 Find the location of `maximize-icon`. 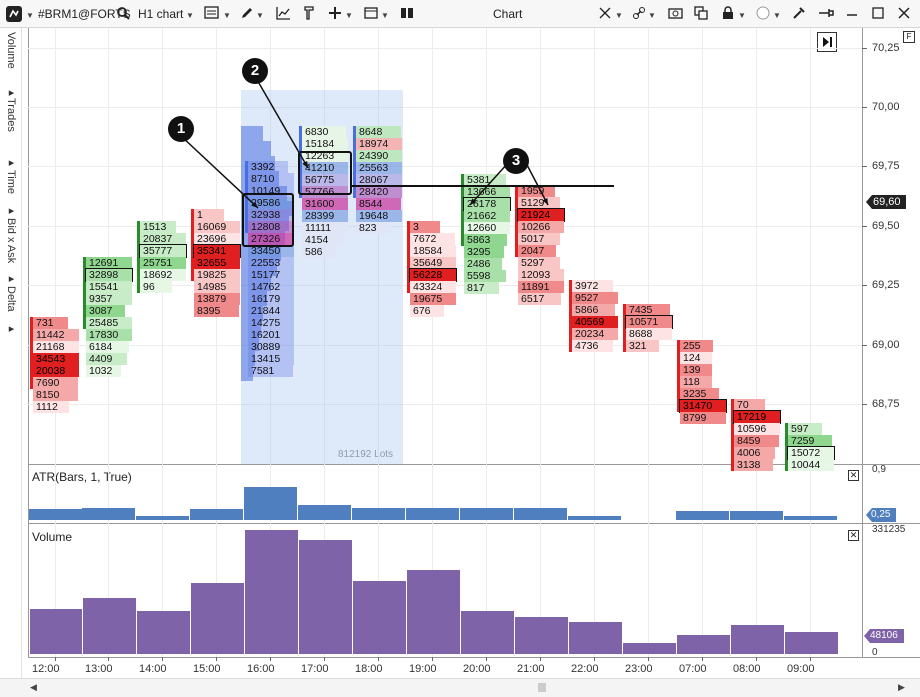

maximize-icon is located at coordinates (878, 14).